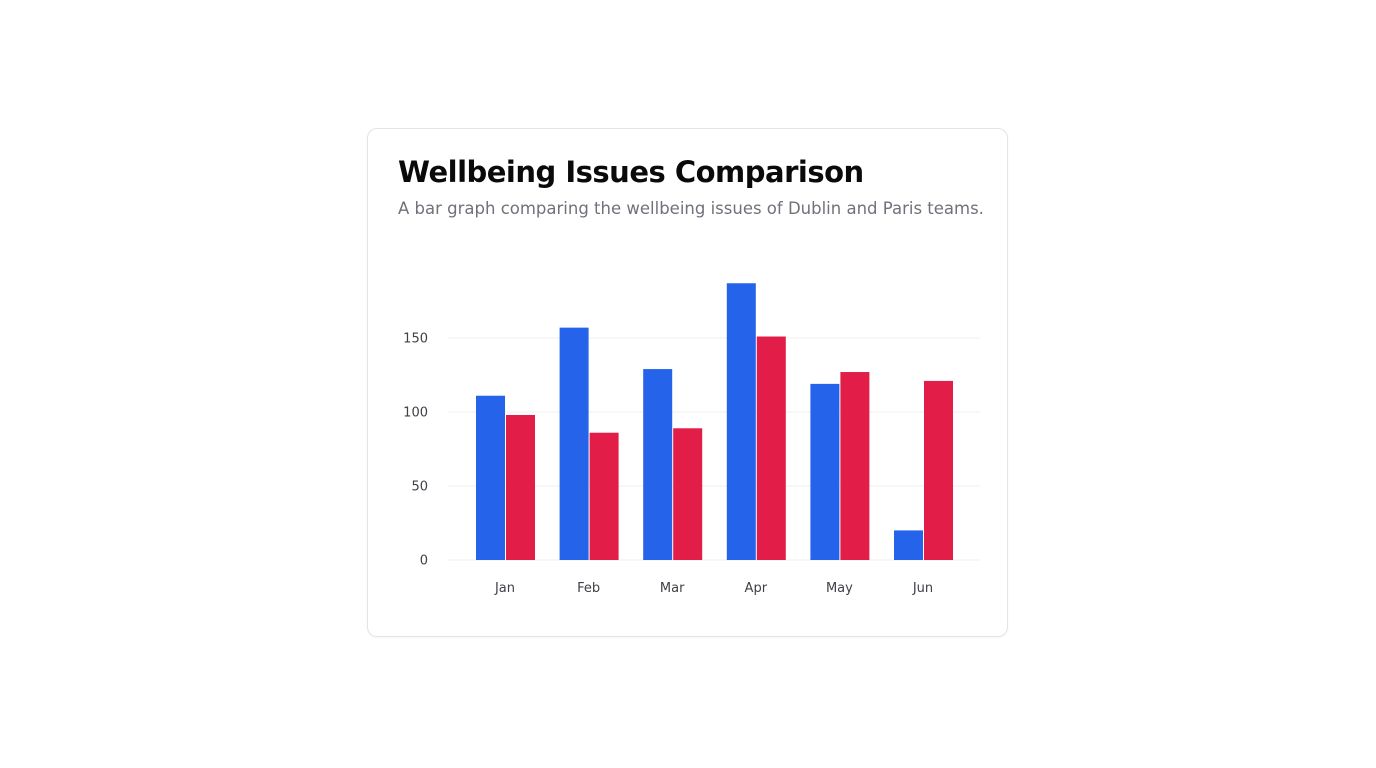 Image resolution: width=1376 pixels, height=768 pixels. Describe the element at coordinates (756, 588) in the screenshot. I see `x-tick-label: Apr` at that location.